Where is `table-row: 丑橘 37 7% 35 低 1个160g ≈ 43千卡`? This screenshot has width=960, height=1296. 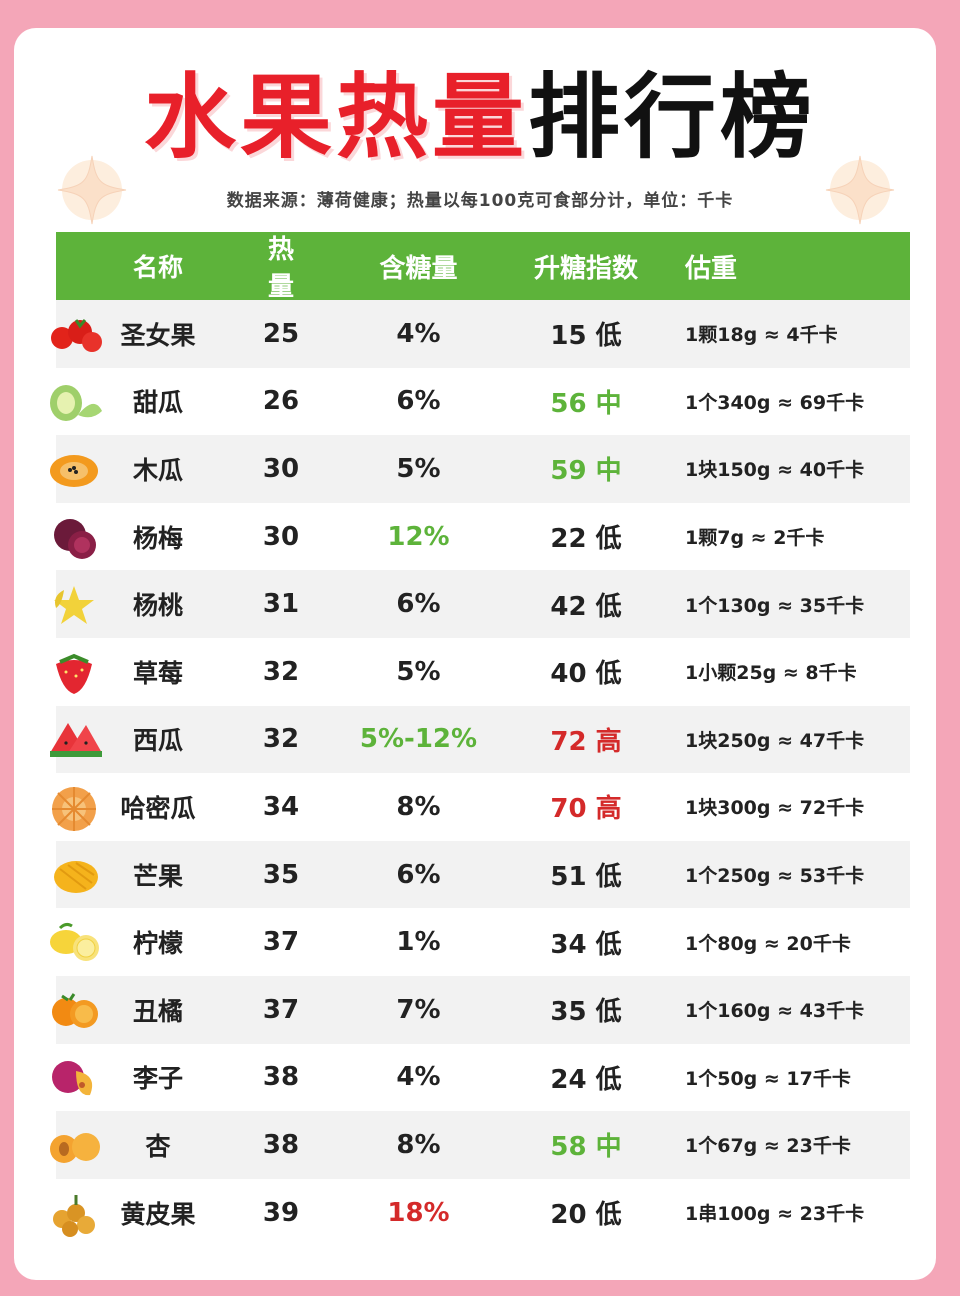 table-row: 丑橘 37 7% 35 低 1个160g ≈ 43千卡 is located at coordinates (481, 1009).